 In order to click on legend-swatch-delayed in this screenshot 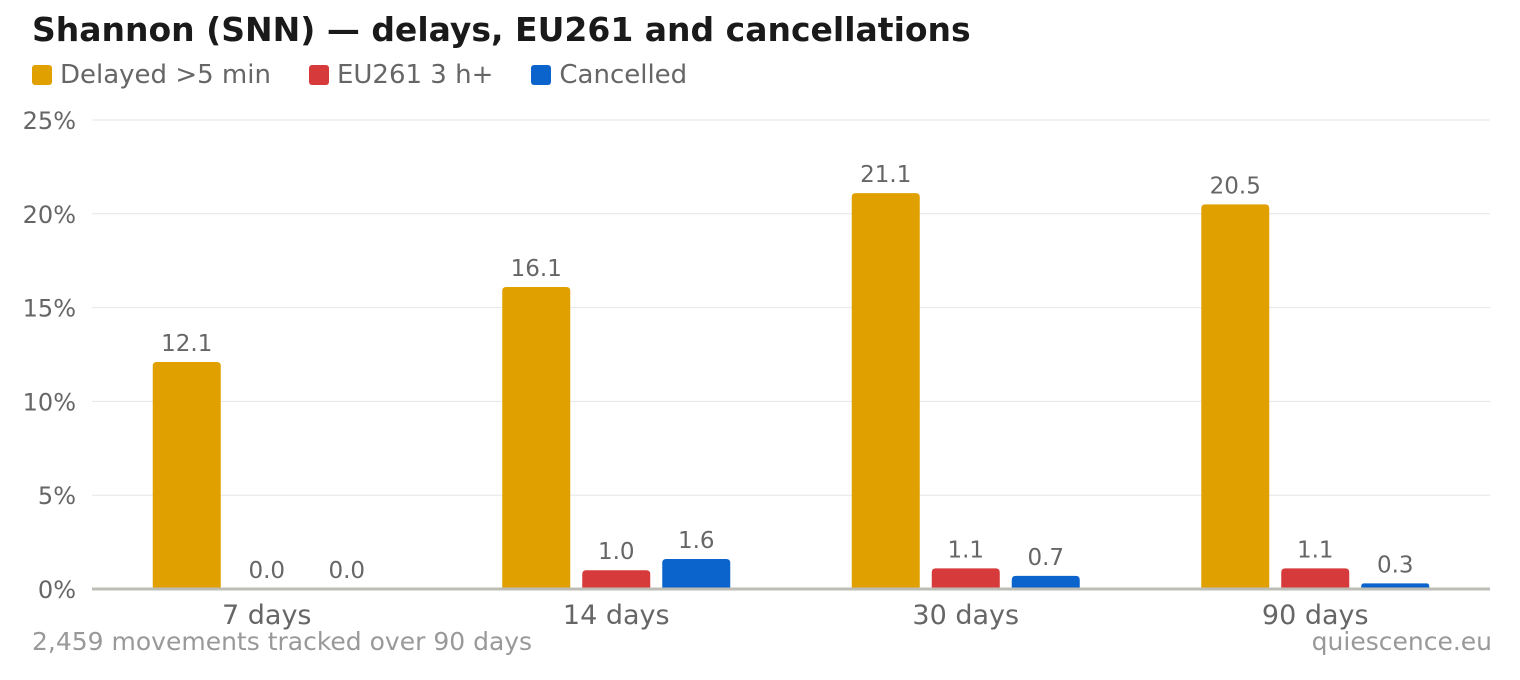, I will do `click(42, 75)`.